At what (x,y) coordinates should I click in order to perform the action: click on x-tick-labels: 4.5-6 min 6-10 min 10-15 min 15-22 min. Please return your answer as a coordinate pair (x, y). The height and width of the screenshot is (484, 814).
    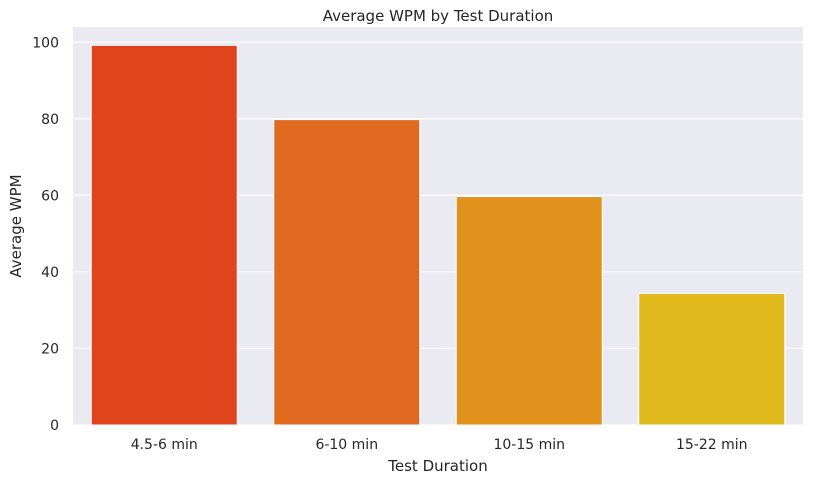
    Looking at the image, I should click on (439, 445).